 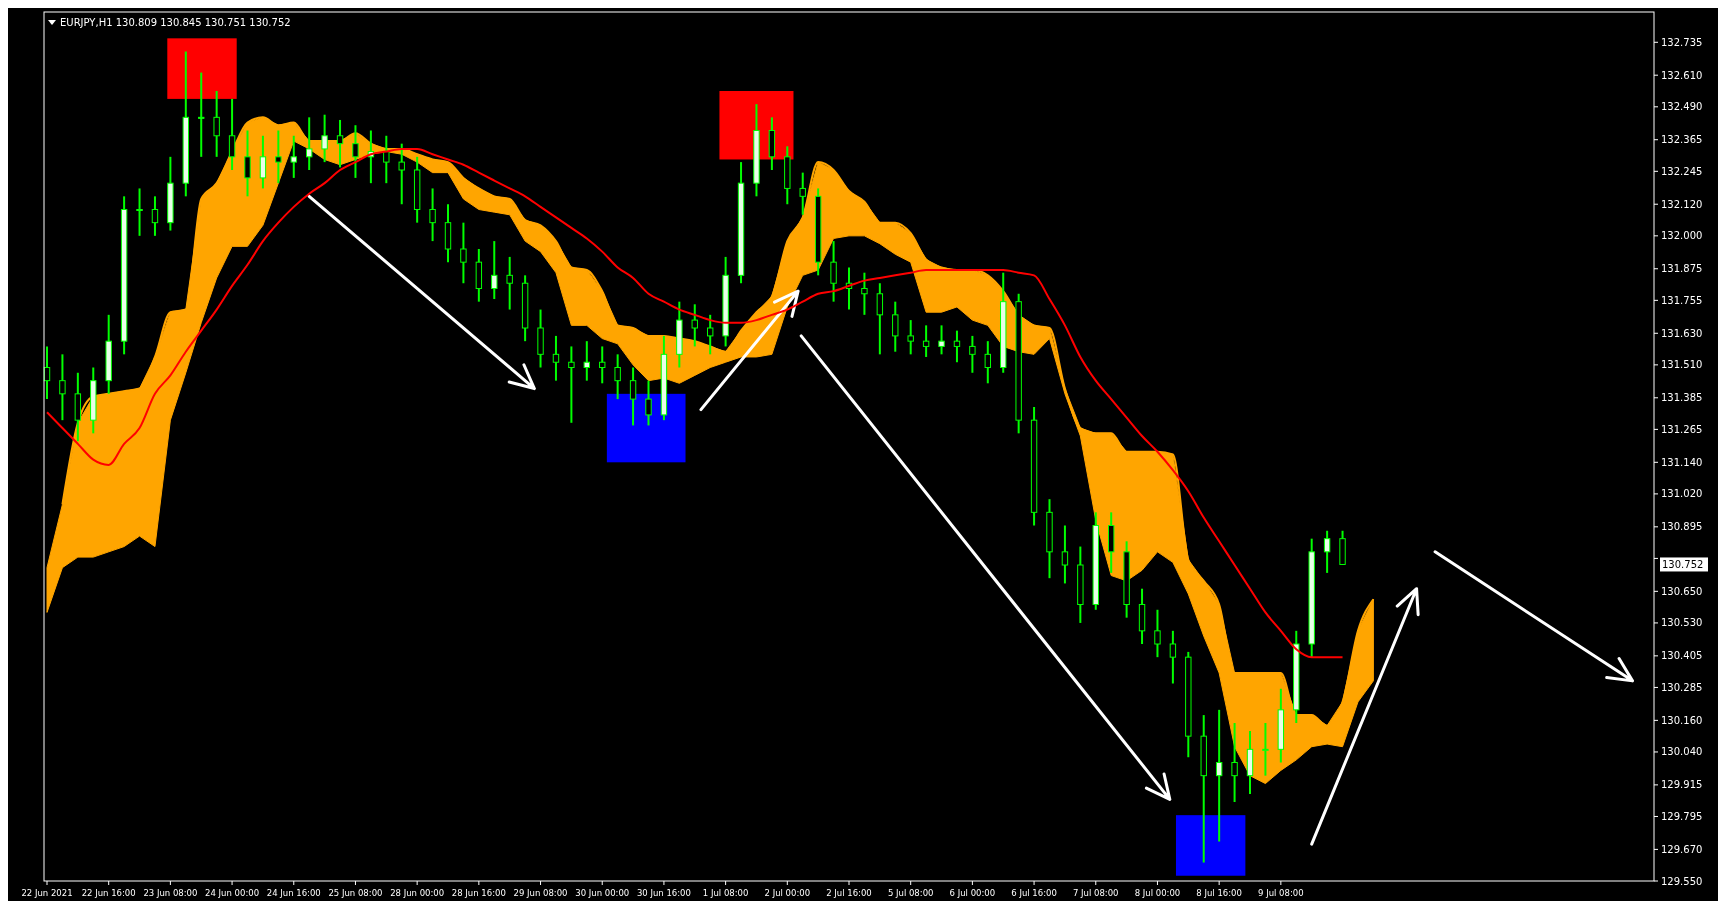 I want to click on y-tick-label: 130.040, so click(x=1682, y=752).